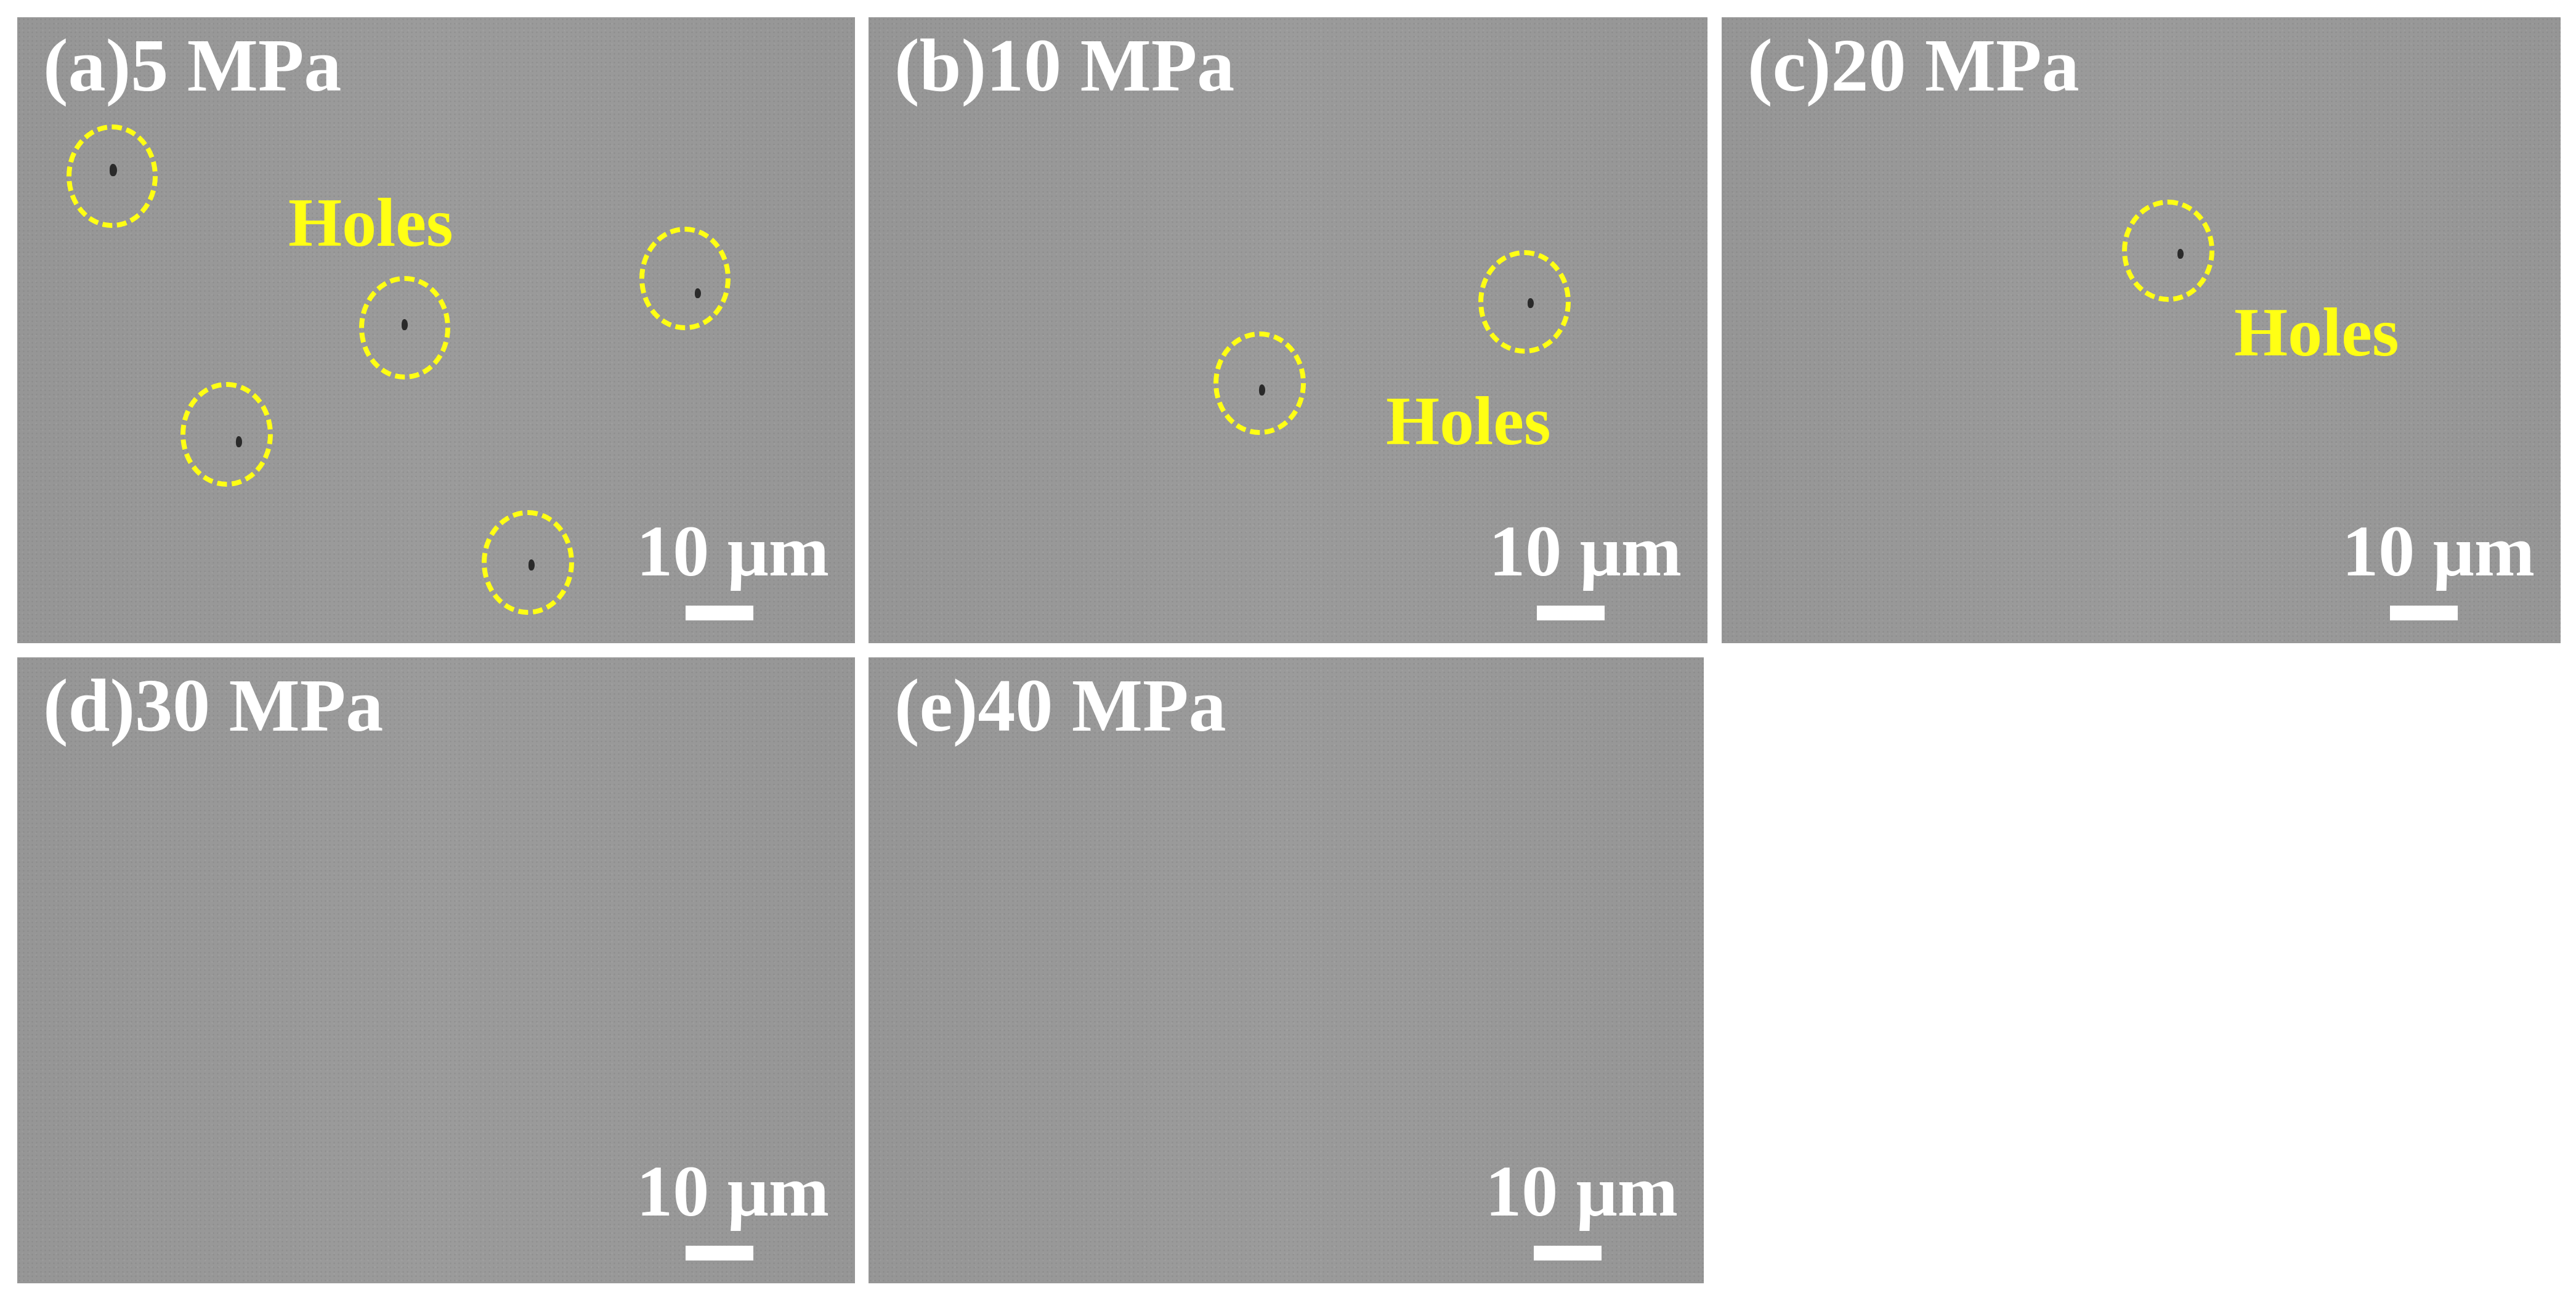 The width and height of the screenshot is (2576, 1295). Describe the element at coordinates (1064, 65) in the screenshot. I see `panel-label: (b)10 MPa` at that location.